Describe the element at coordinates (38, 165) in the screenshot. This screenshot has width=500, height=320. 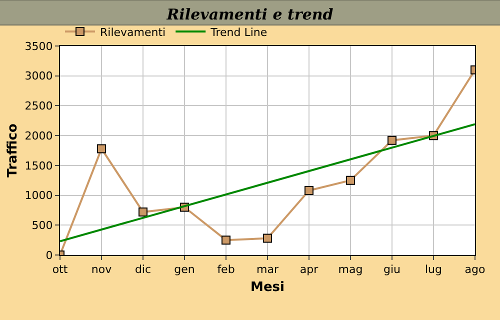
I see `y-tick-label: 1500` at that location.